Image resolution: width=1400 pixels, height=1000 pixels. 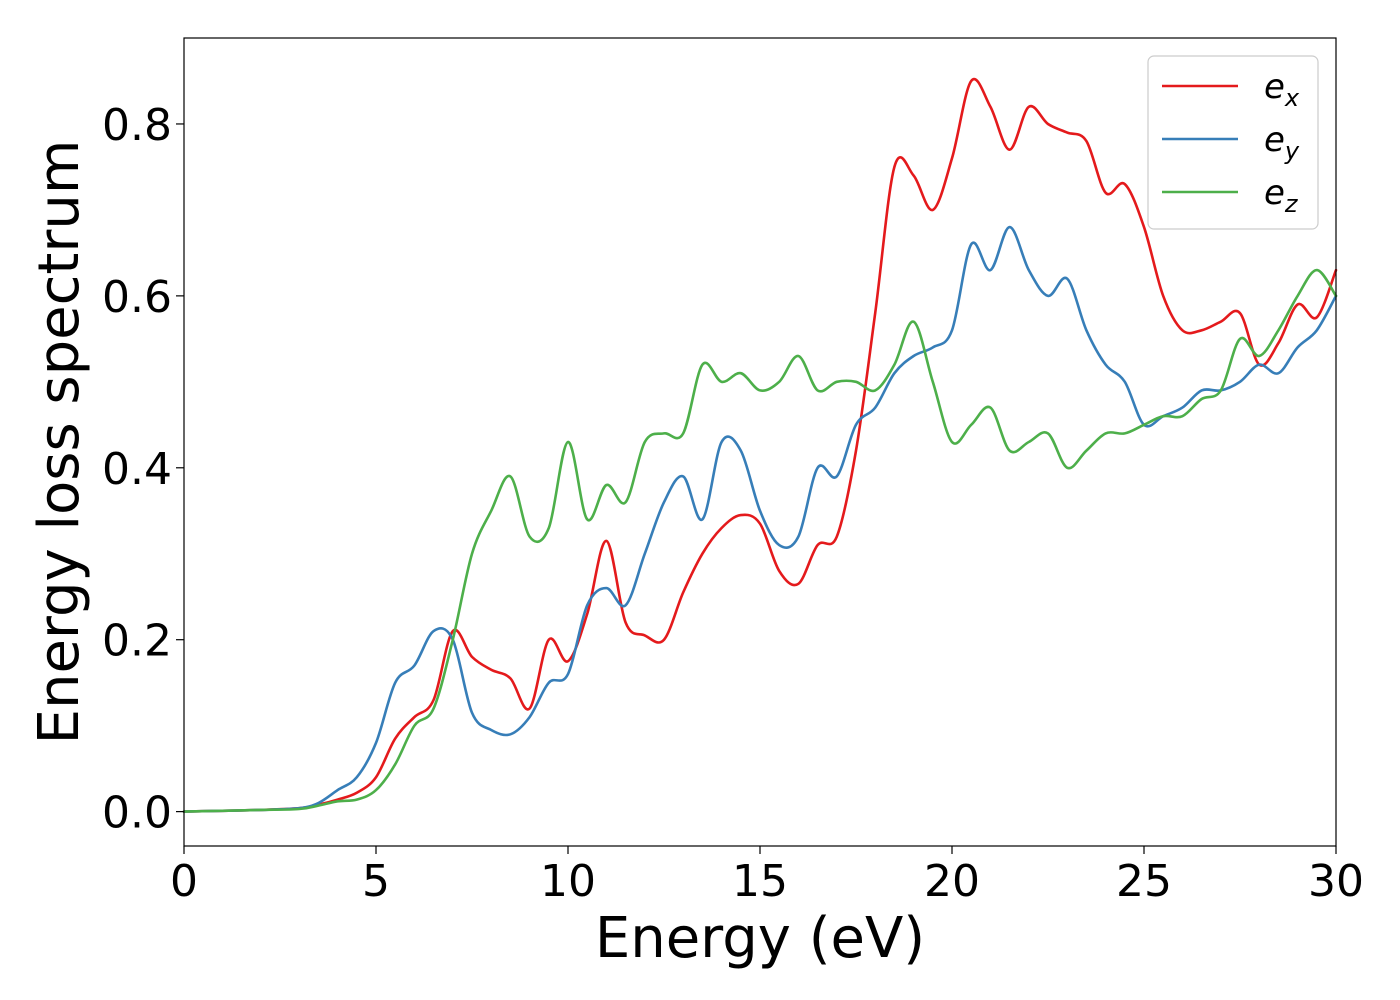 What do you see at coordinates (760, 881) in the screenshot?
I see `x-tick-label: 15` at bounding box center [760, 881].